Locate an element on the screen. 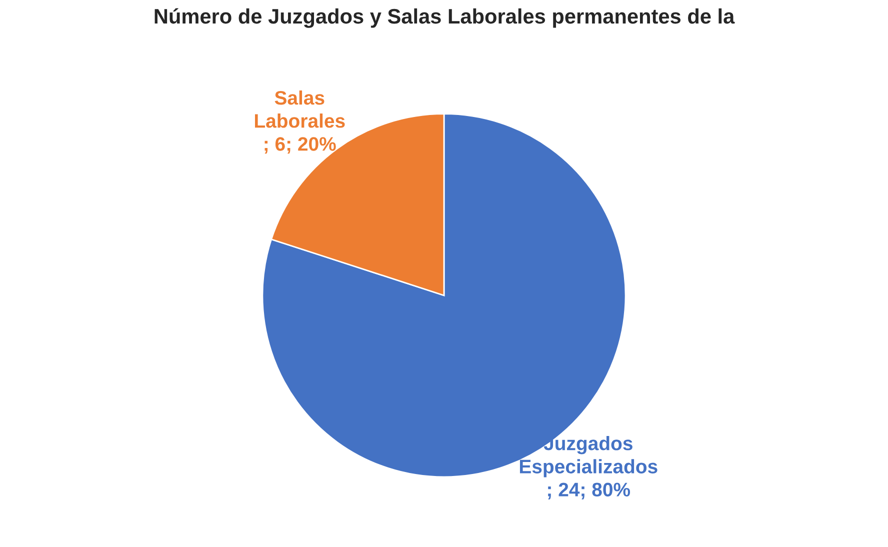 The image size is (888, 547). slice-label: Salas Laborales is located at coordinates (300, 109).